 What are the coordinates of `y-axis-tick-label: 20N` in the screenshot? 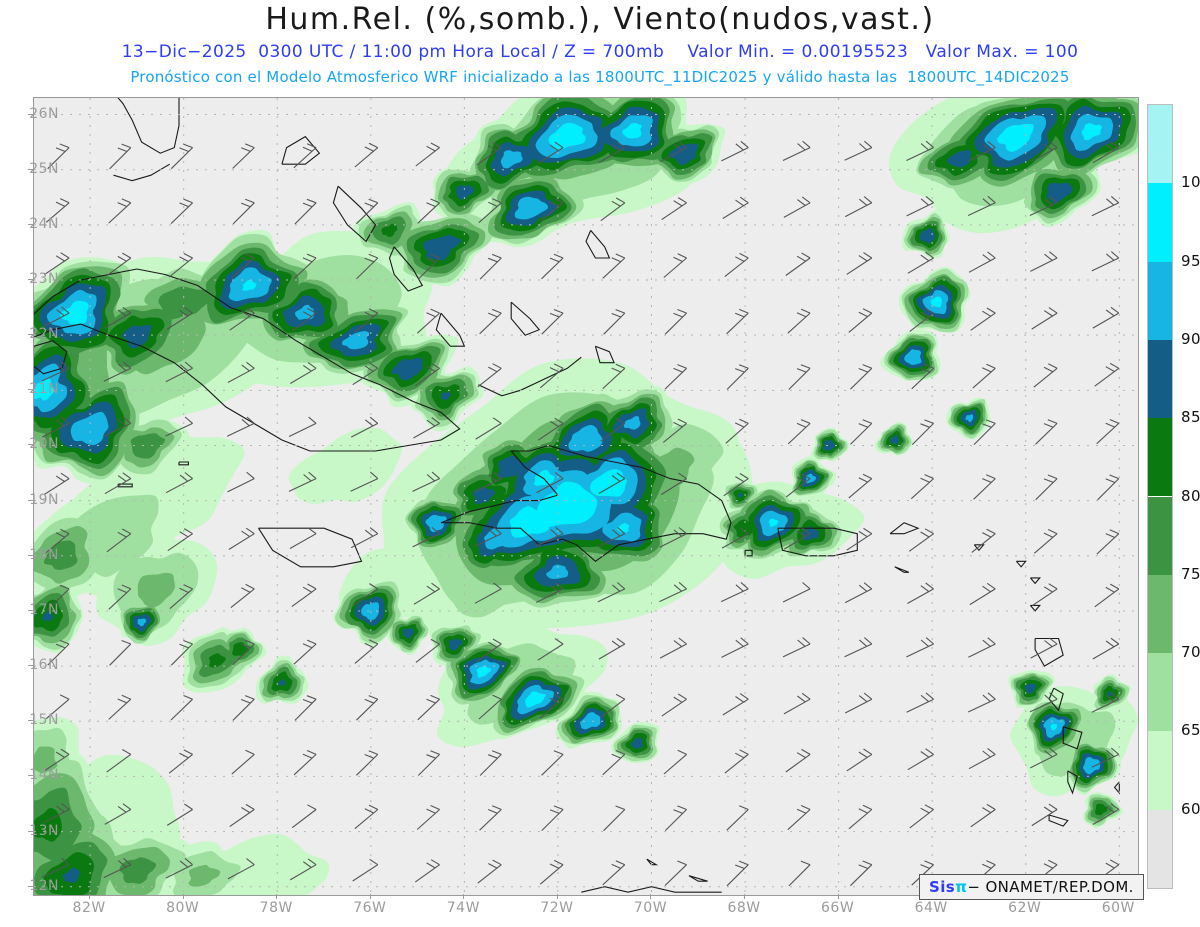 It's located at (44, 444).